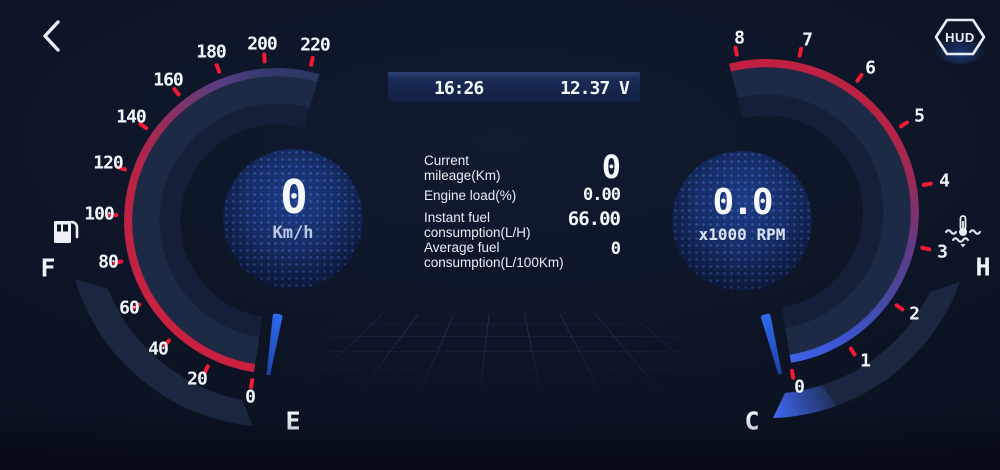 Image resolution: width=1000 pixels, height=470 pixels. What do you see at coordinates (211, 52) in the screenshot?
I see `speed-tick-label: 180` at bounding box center [211, 52].